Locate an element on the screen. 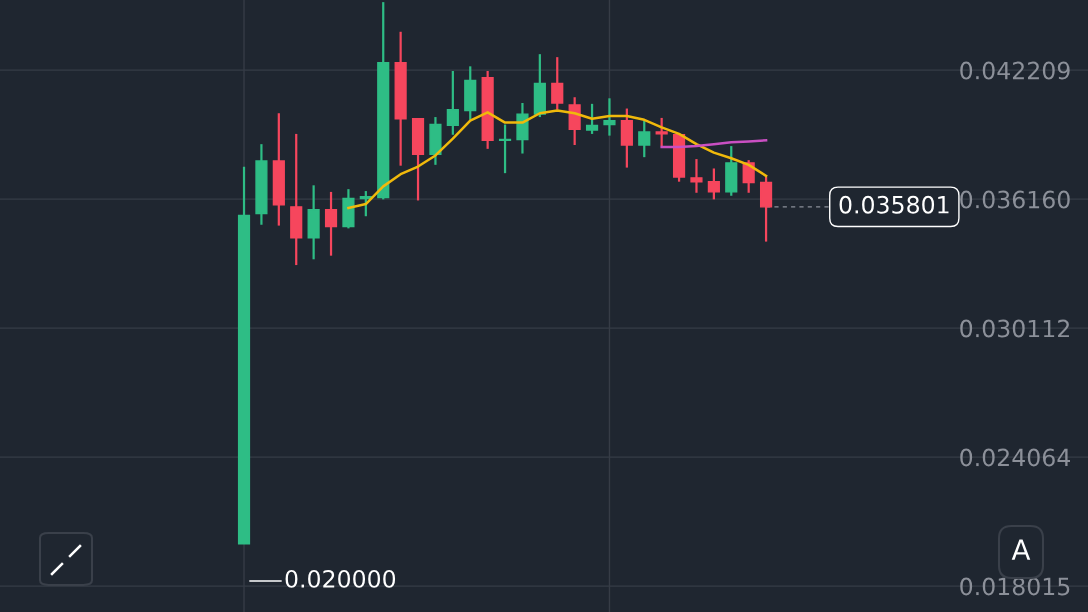  y-tick-label: 0.036160 is located at coordinates (1015, 199).